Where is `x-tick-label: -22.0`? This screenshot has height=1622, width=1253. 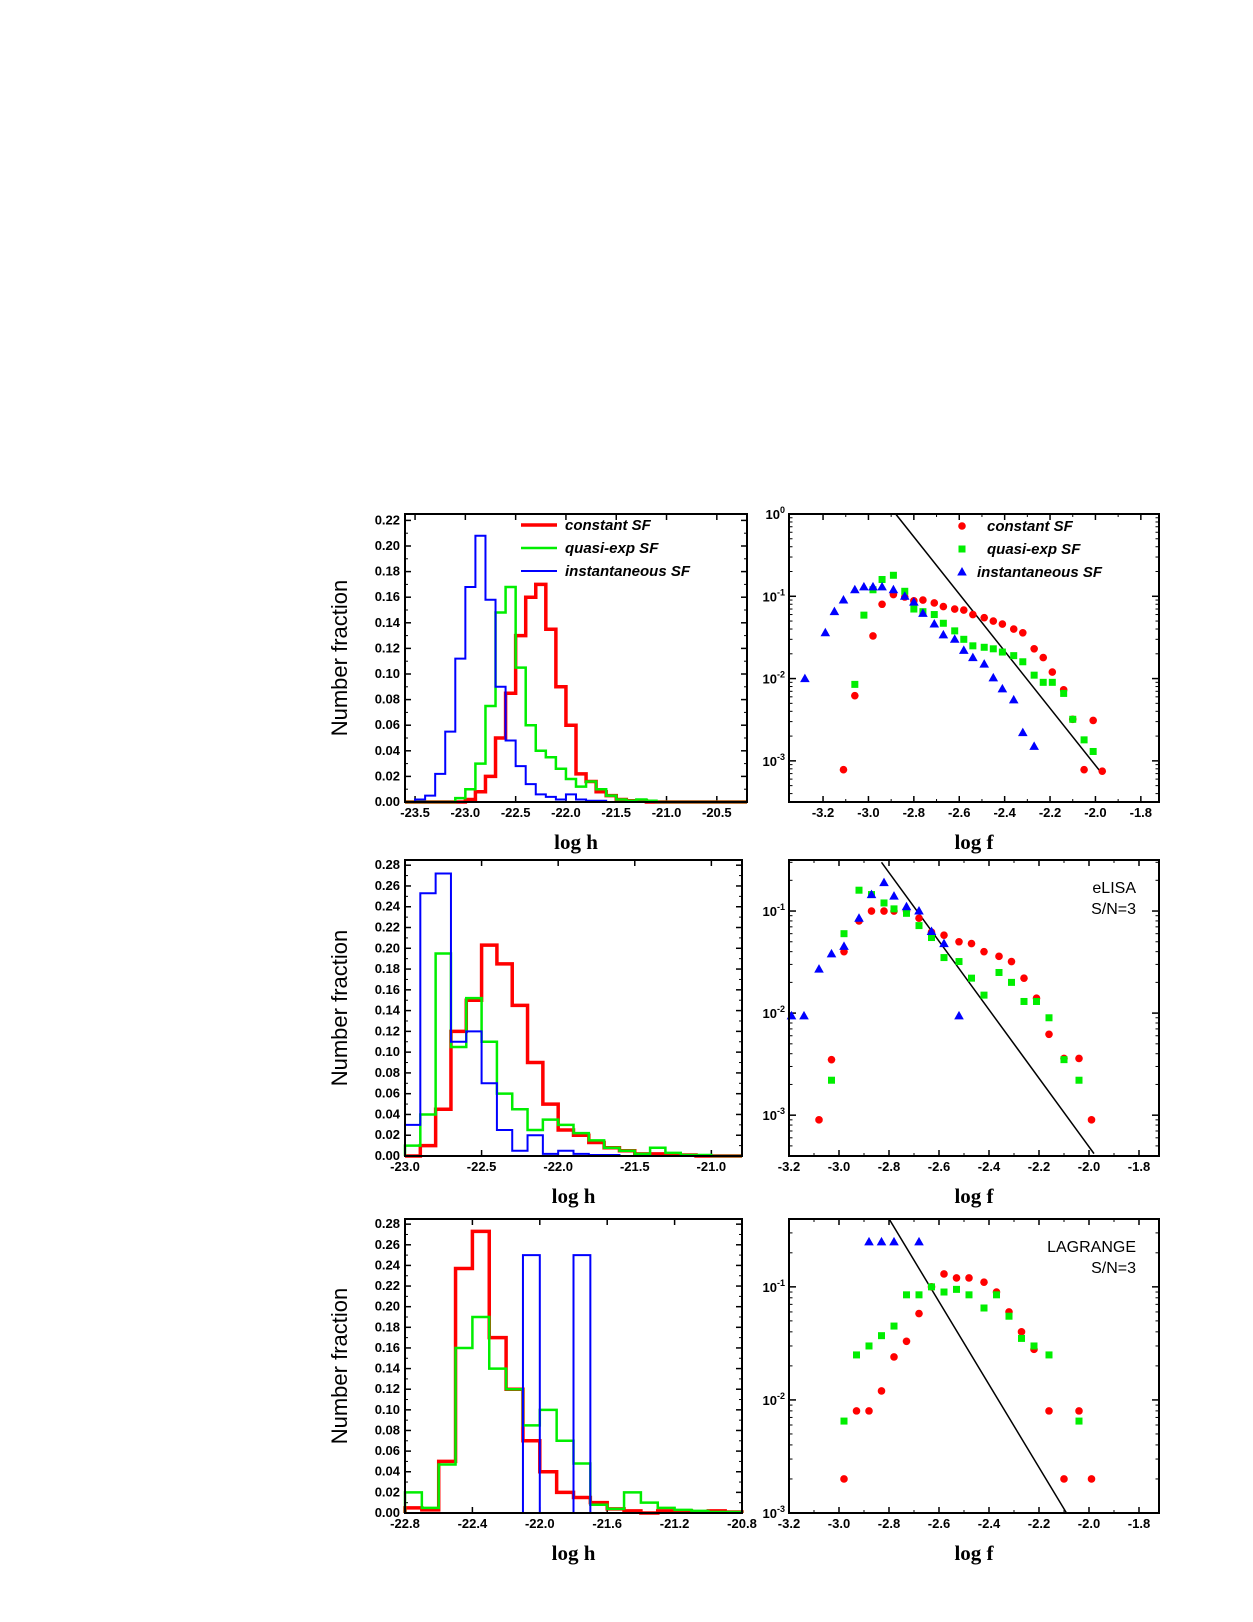 x-tick-label: -22.0 is located at coordinates (566, 812).